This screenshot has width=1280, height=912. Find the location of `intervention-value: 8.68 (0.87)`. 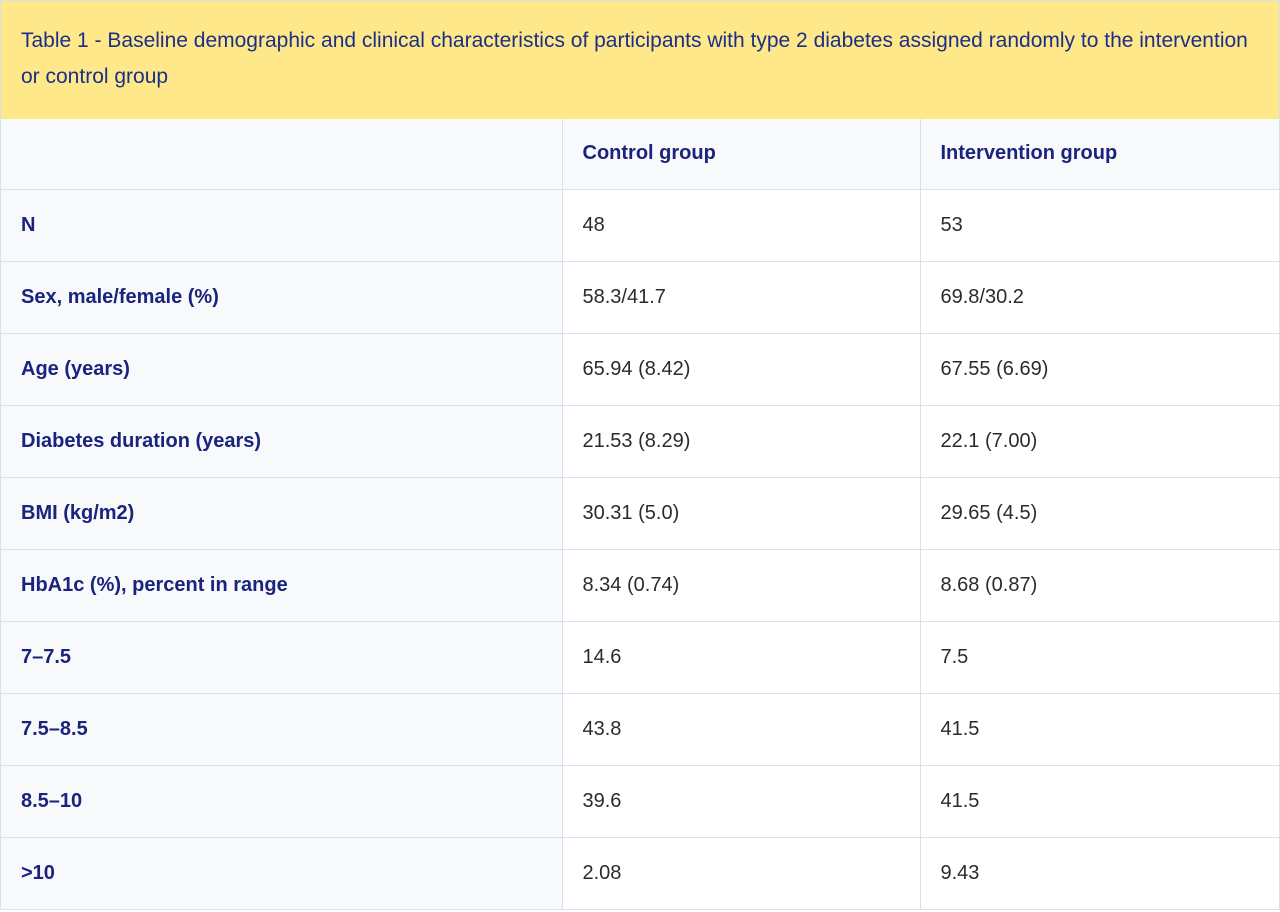

intervention-value: 8.68 (0.87) is located at coordinates (1099, 585).